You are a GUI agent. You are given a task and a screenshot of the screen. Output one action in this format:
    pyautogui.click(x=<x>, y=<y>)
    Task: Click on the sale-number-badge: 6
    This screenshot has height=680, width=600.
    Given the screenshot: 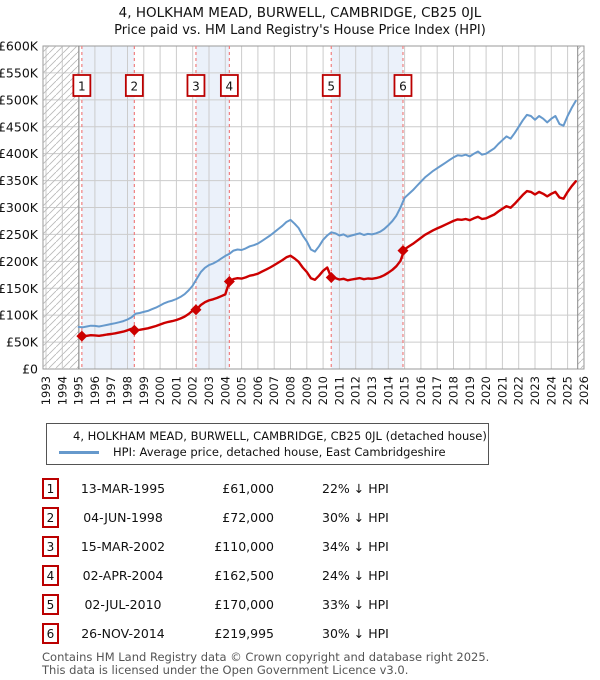 What is the action you would take?
    pyautogui.click(x=50, y=633)
    